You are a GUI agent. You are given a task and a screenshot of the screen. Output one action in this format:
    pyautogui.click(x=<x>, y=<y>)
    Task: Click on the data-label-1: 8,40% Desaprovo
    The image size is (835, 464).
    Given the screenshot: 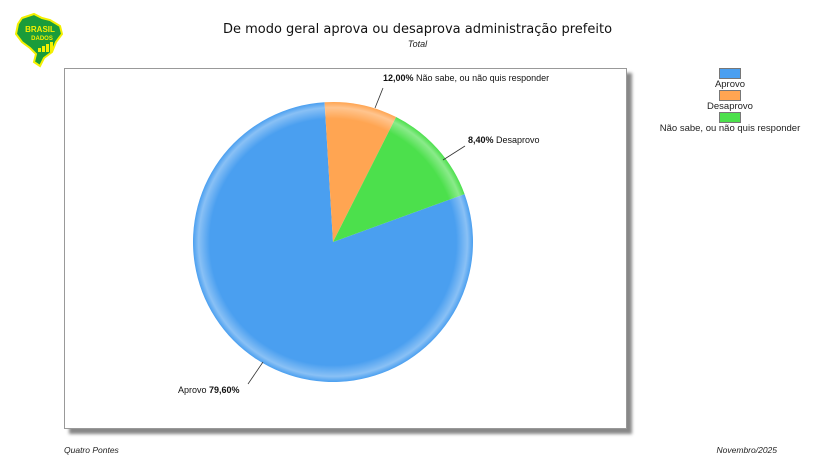 What is the action you would take?
    pyautogui.click(x=504, y=140)
    